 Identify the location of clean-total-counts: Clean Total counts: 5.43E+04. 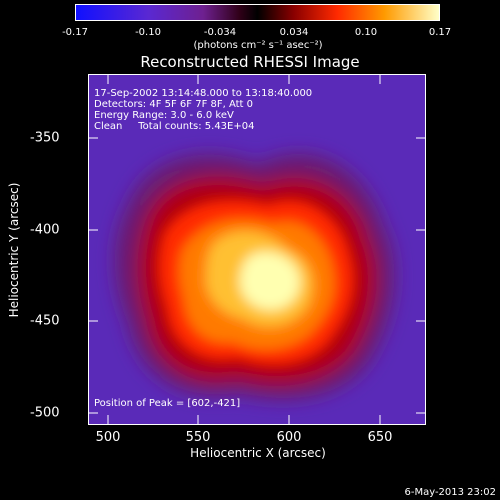
(174, 126).